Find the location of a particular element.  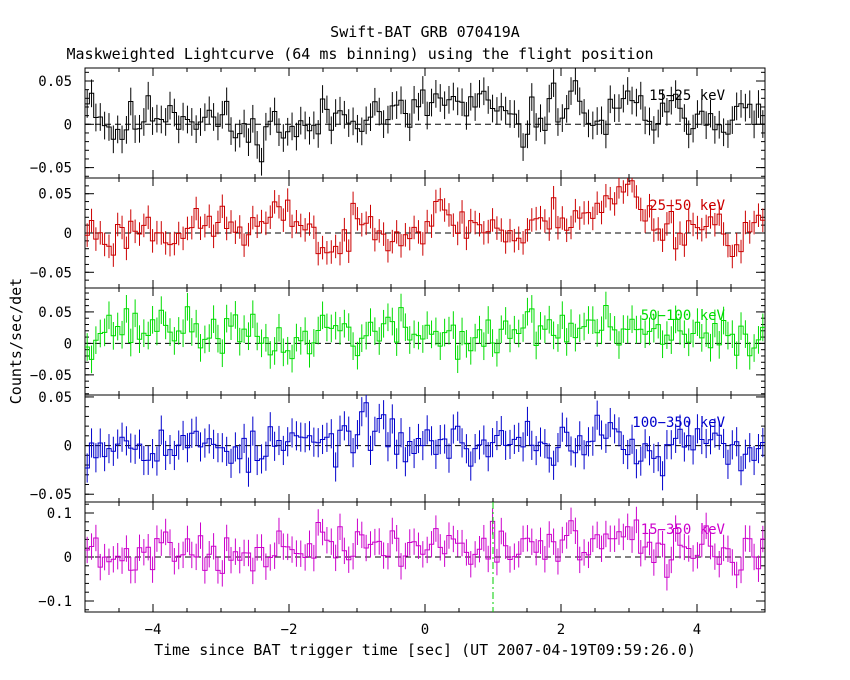

band-label: 25−50 keV is located at coordinates (687, 206).